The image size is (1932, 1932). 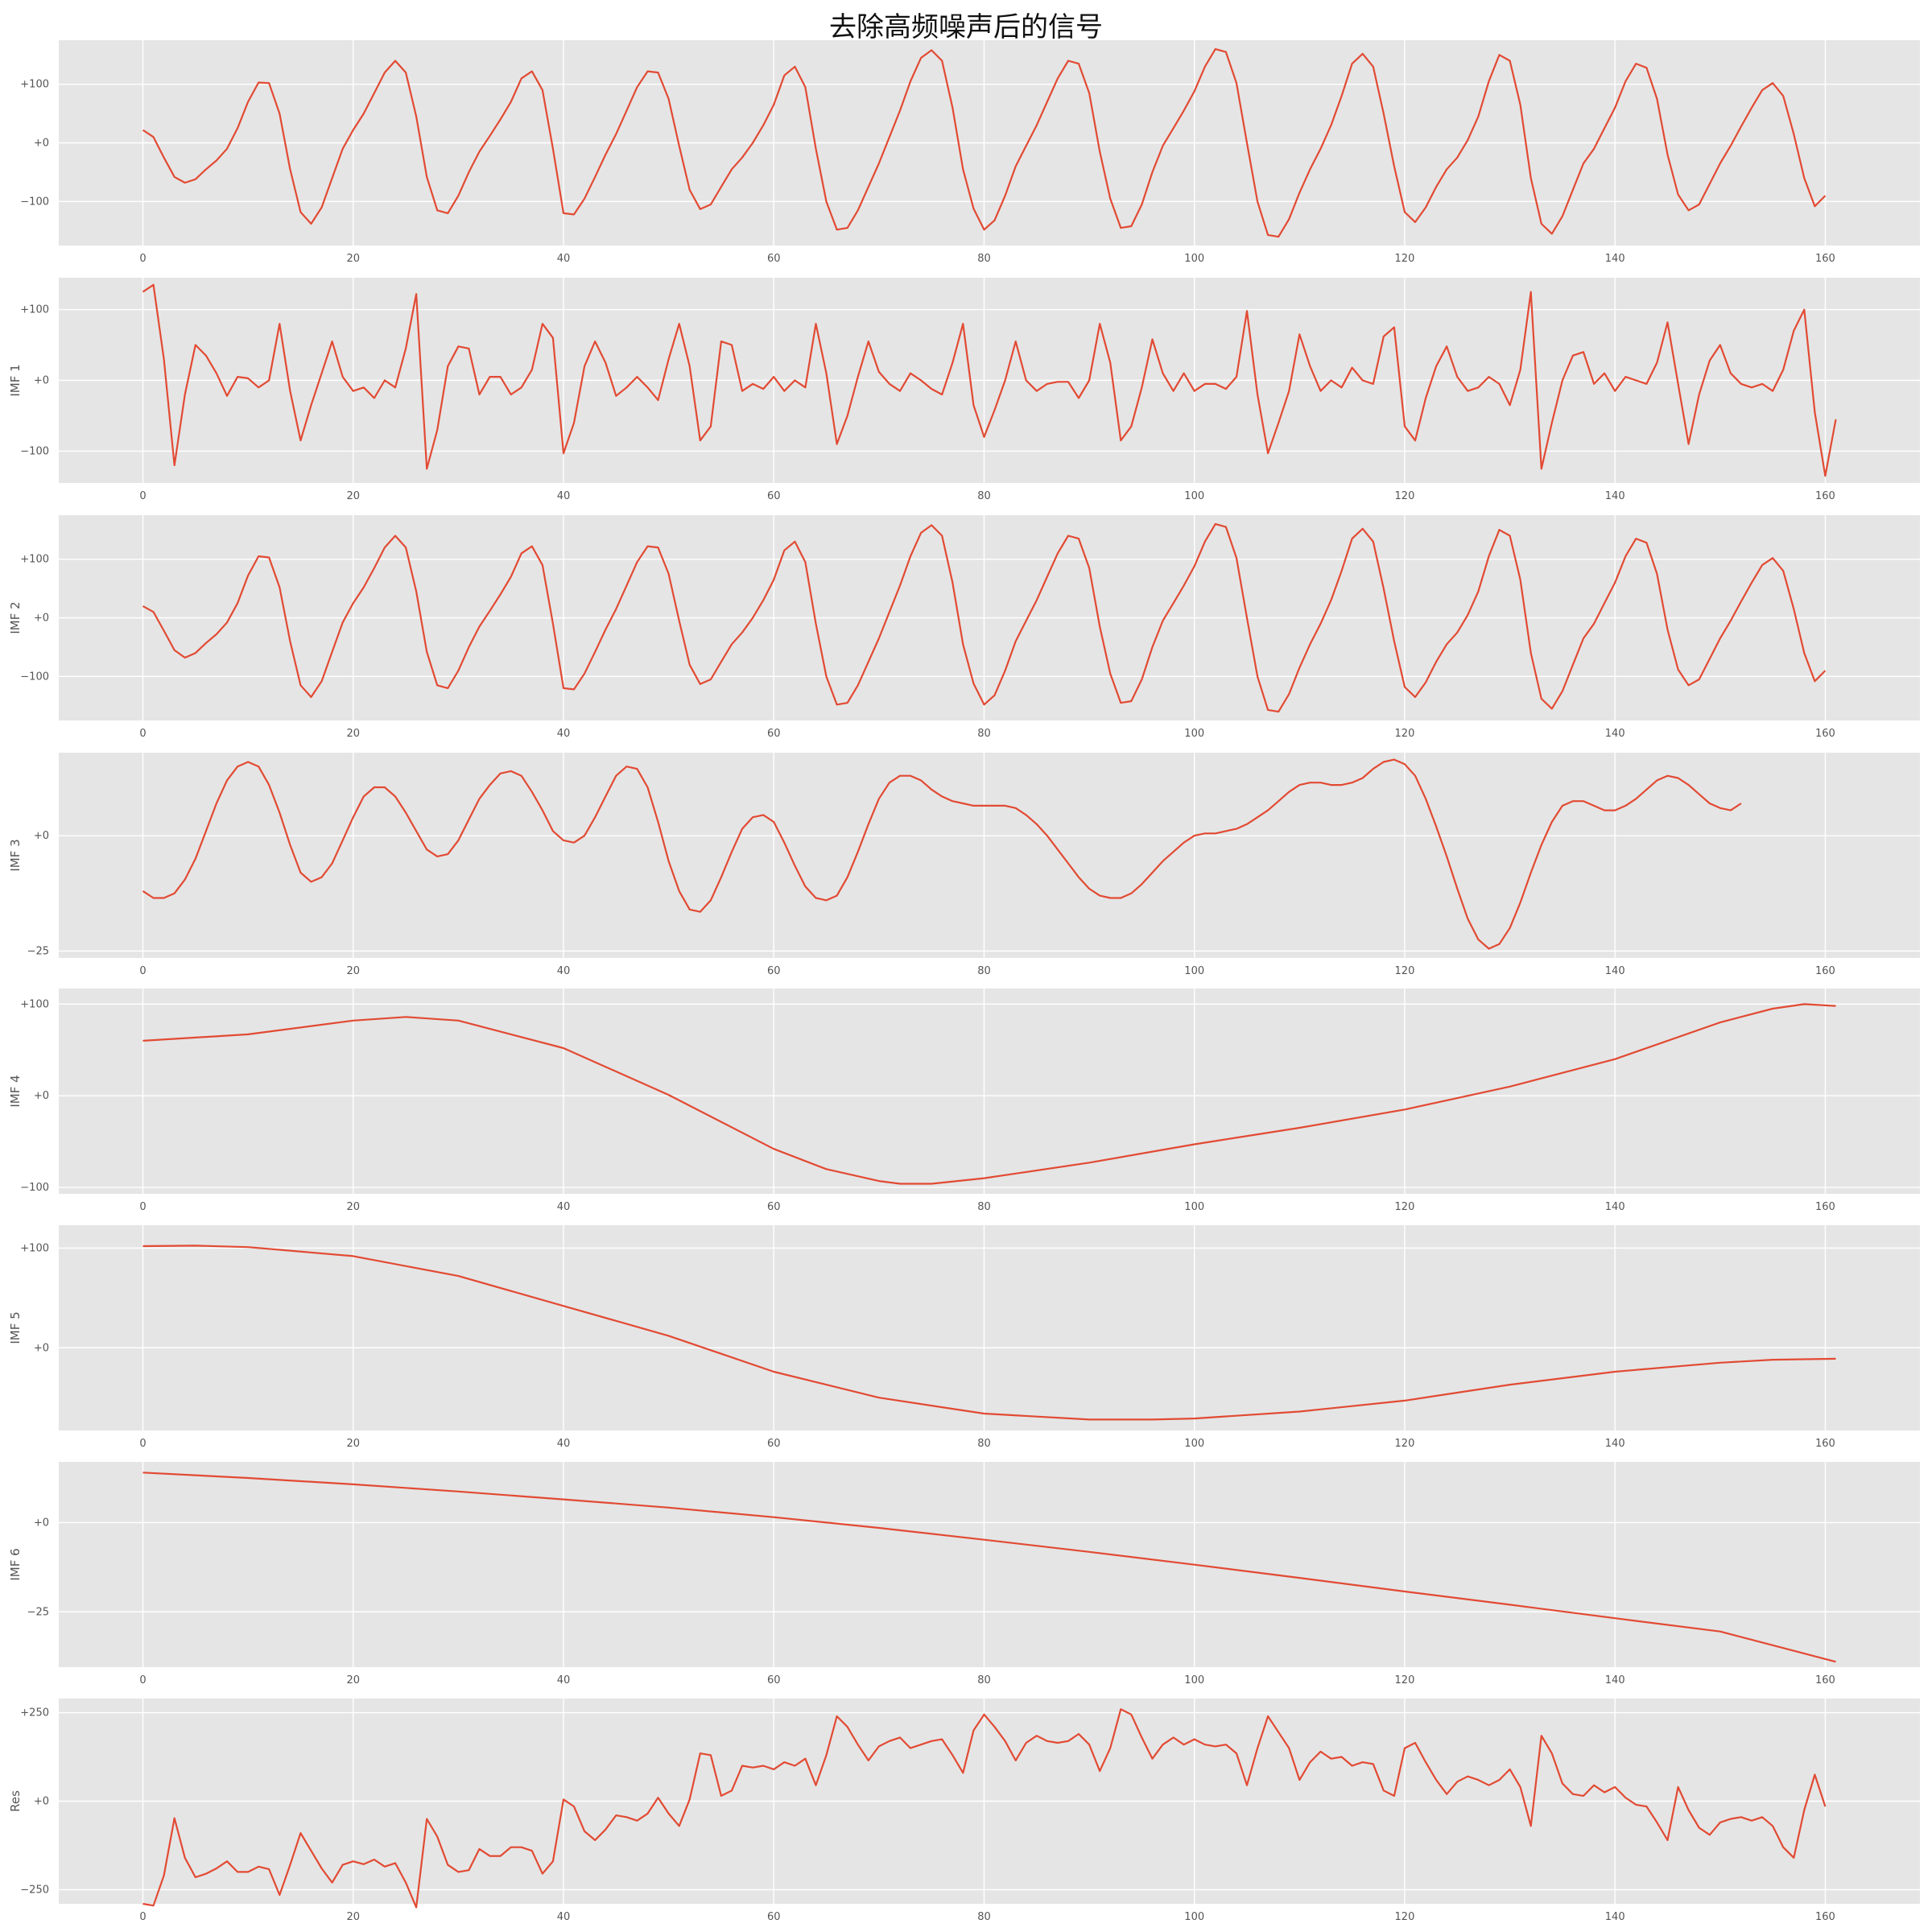 What do you see at coordinates (142, 1444) in the screenshot?
I see `panel-imf5-xtick-label: 0` at bounding box center [142, 1444].